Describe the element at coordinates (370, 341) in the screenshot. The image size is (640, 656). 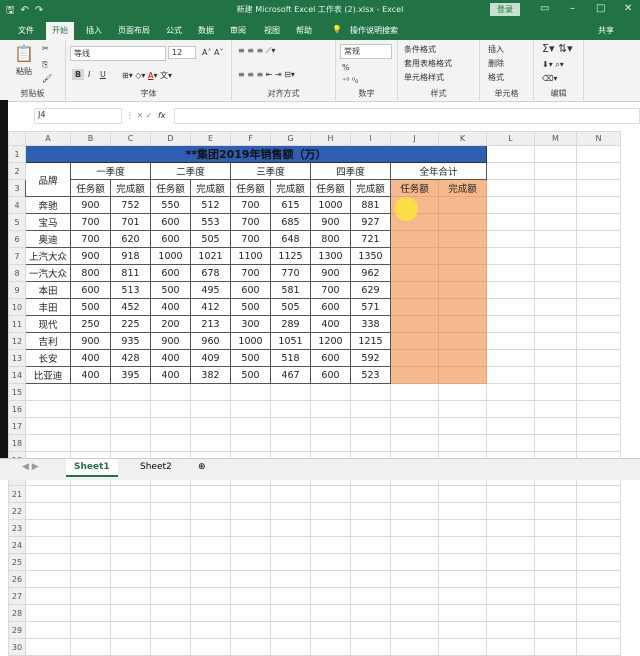
I see `value-cell: 1215` at that location.